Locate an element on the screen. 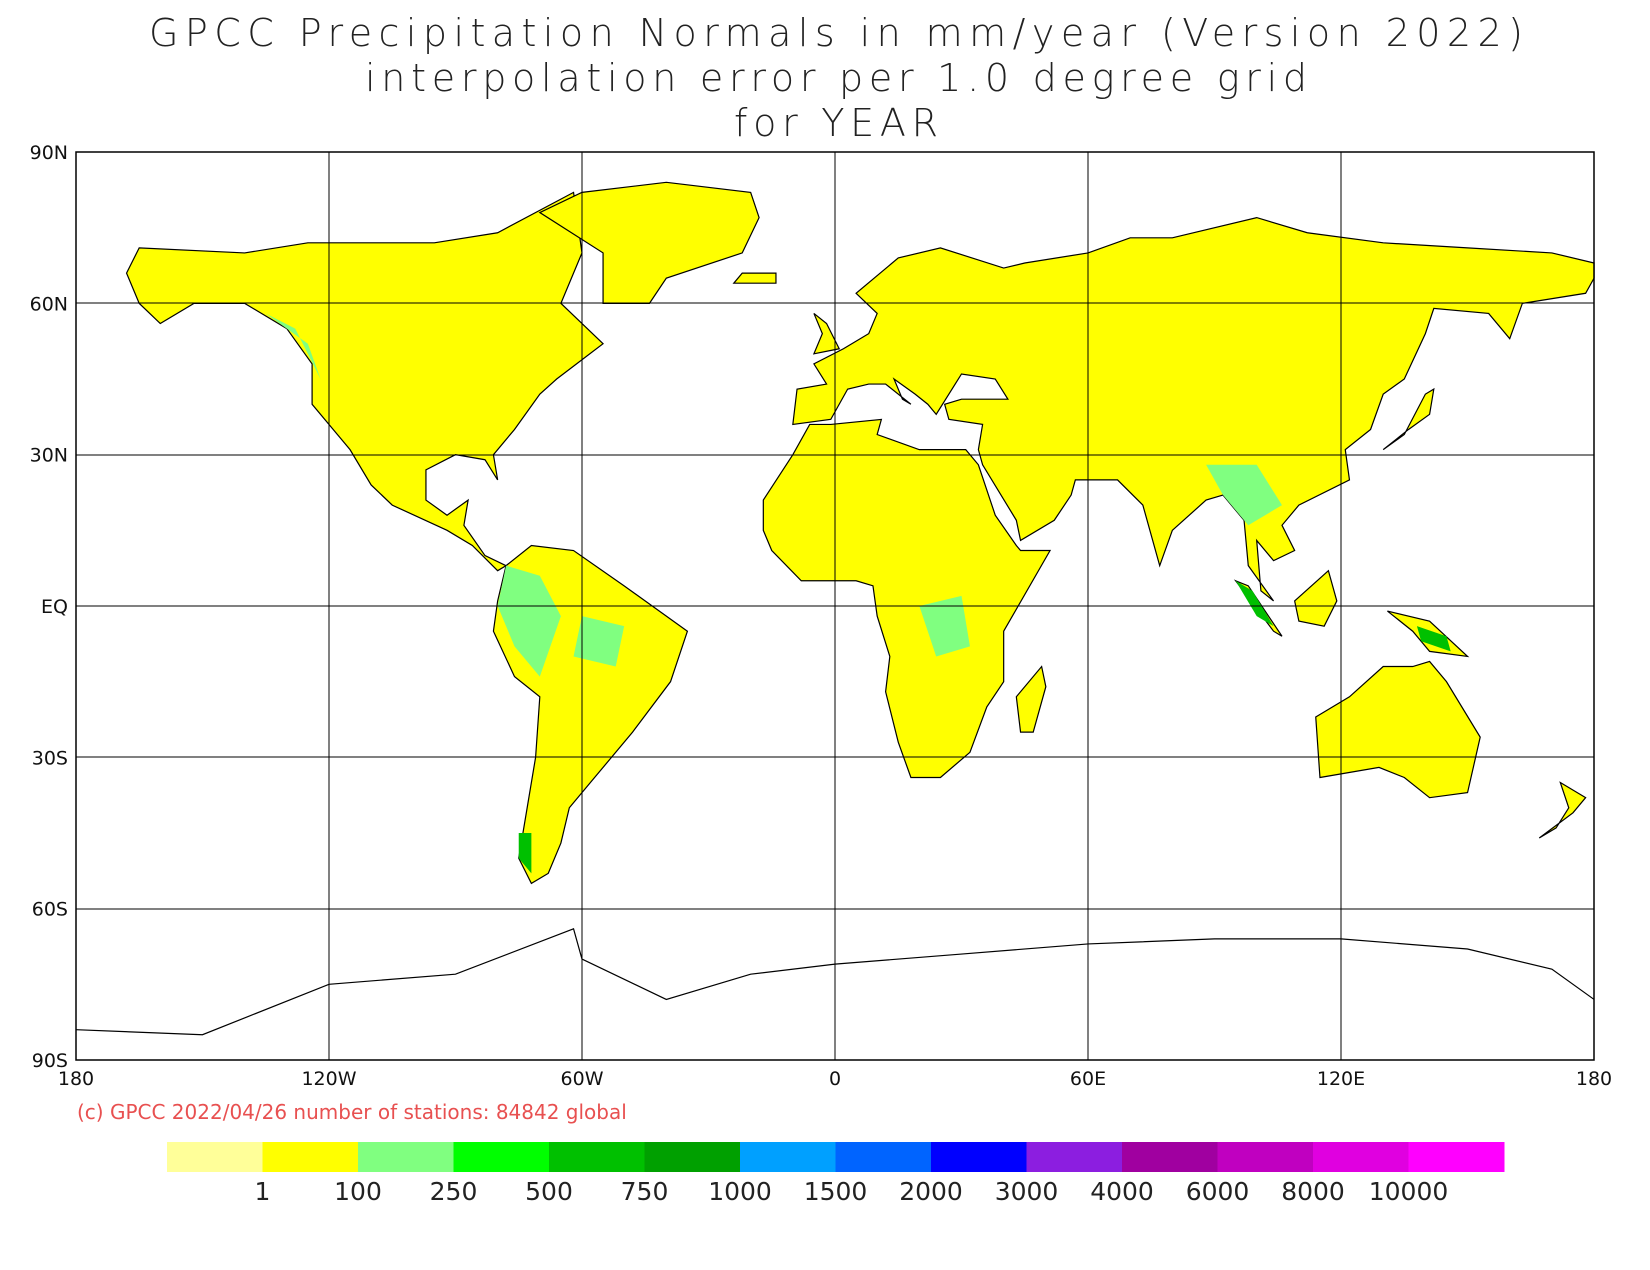 This screenshot has height=1270, width=1650. subtitle: for YEAR is located at coordinates (836, 123).